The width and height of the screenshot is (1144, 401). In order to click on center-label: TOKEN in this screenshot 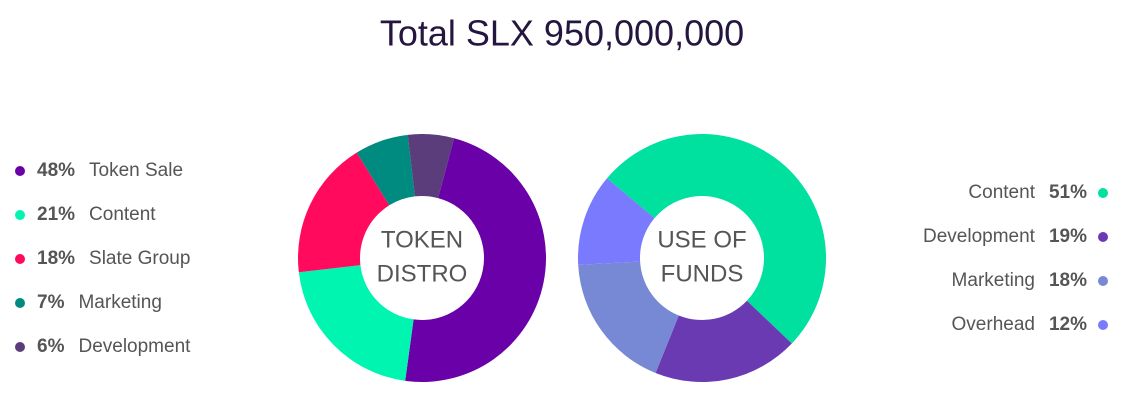, I will do `click(422, 239)`.